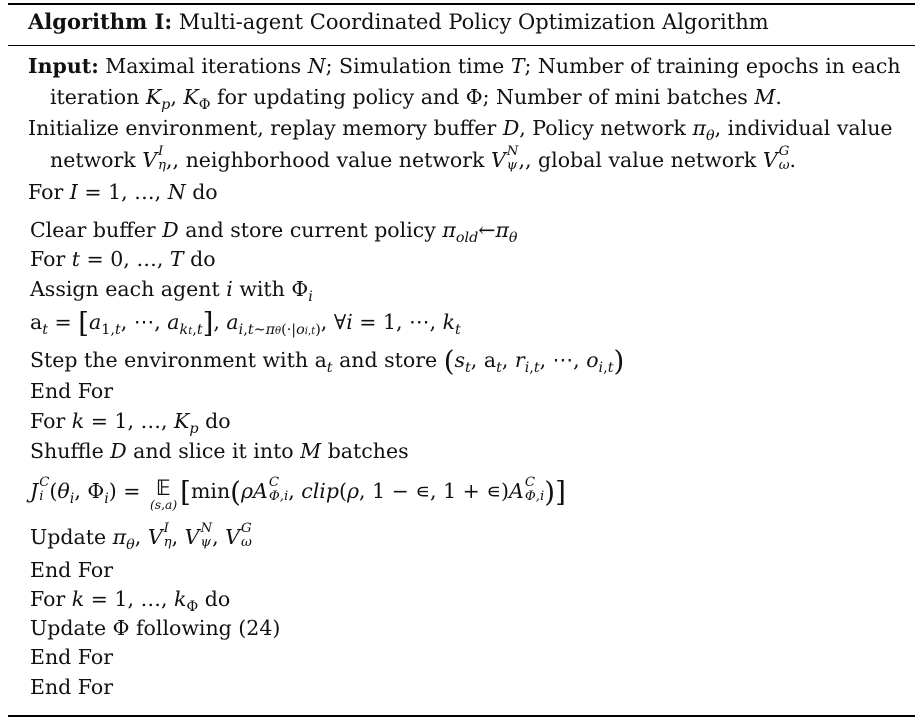  Describe the element at coordinates (130, 423) in the screenshot. I see `epoch-for-line: For k = 1, …, Kp do` at that location.